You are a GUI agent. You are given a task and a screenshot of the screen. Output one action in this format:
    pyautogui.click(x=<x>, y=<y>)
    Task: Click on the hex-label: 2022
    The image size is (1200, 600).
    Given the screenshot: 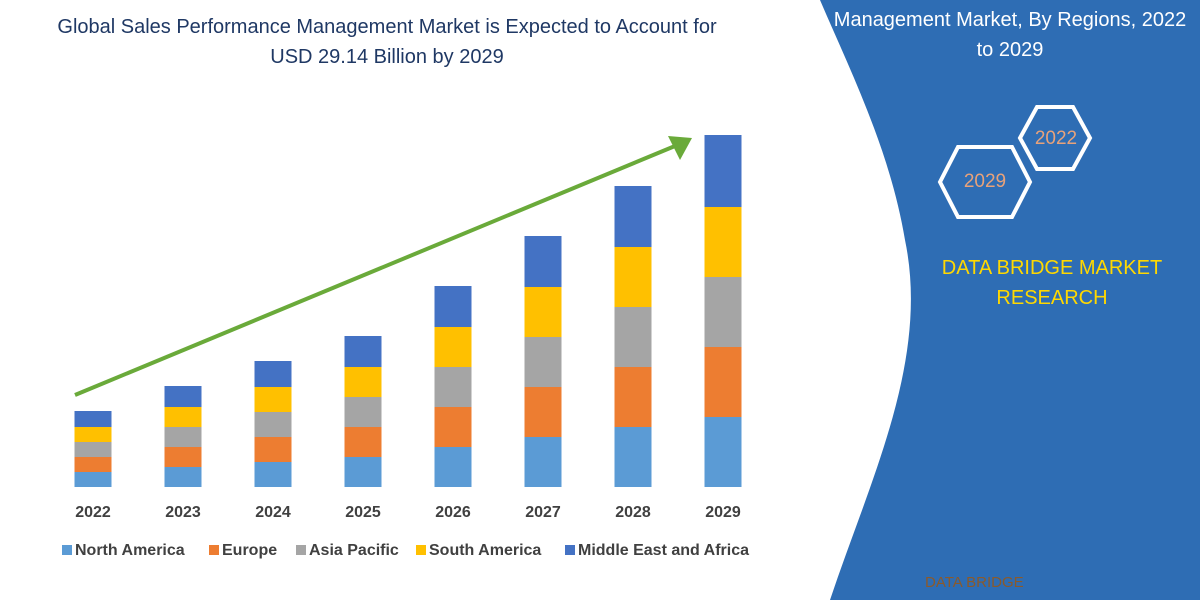 What is the action you would take?
    pyautogui.click(x=1056, y=138)
    